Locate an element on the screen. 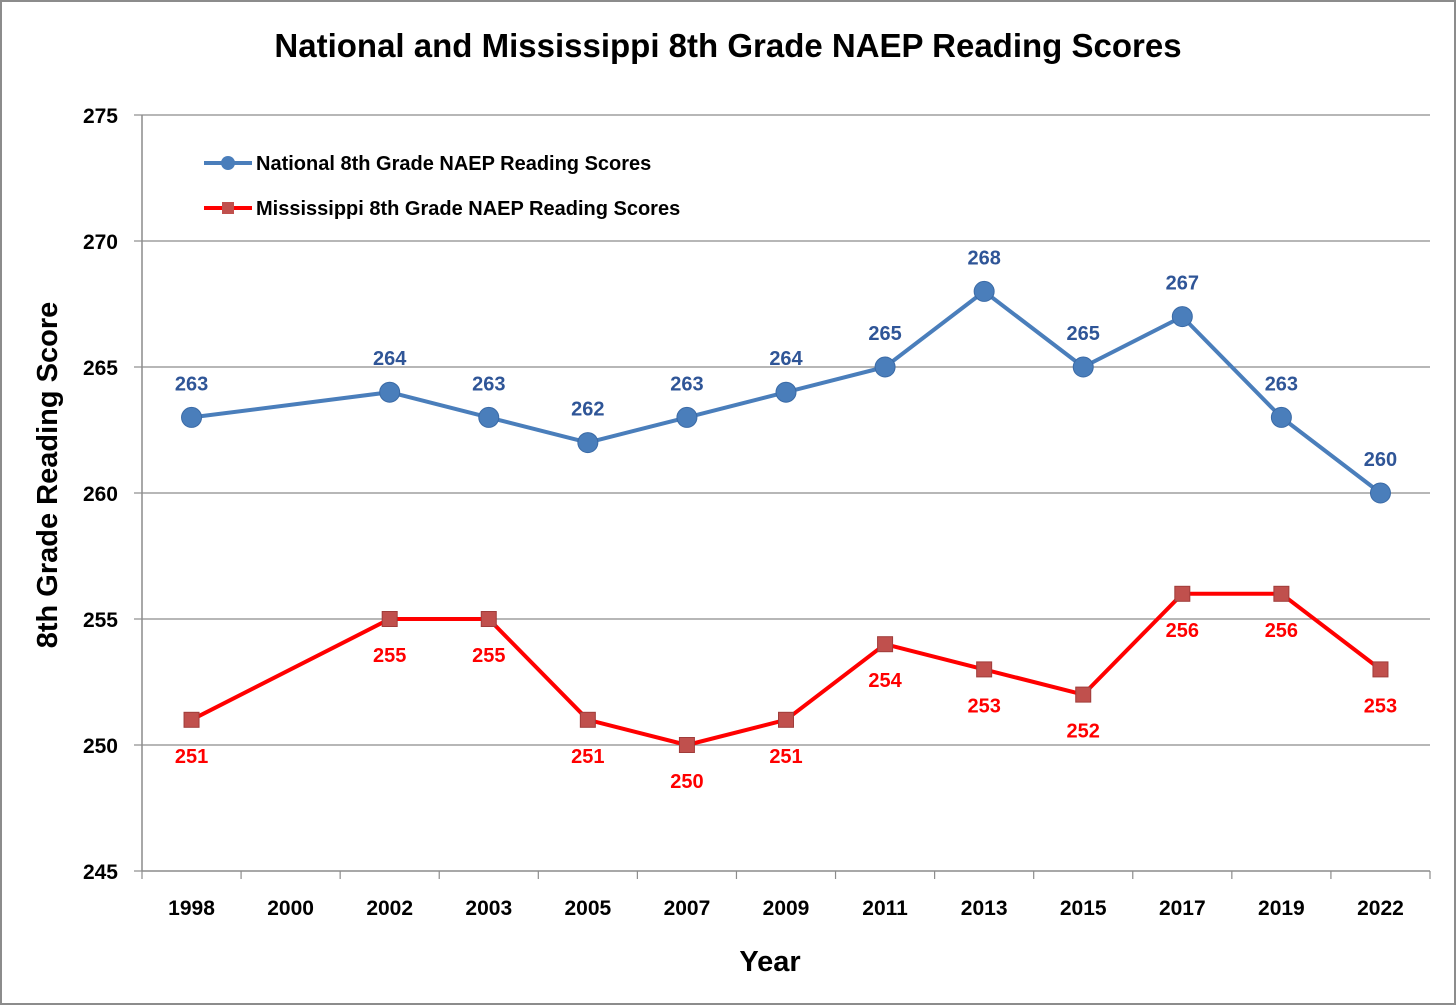  y-tick-label: 255 is located at coordinates (100, 620).